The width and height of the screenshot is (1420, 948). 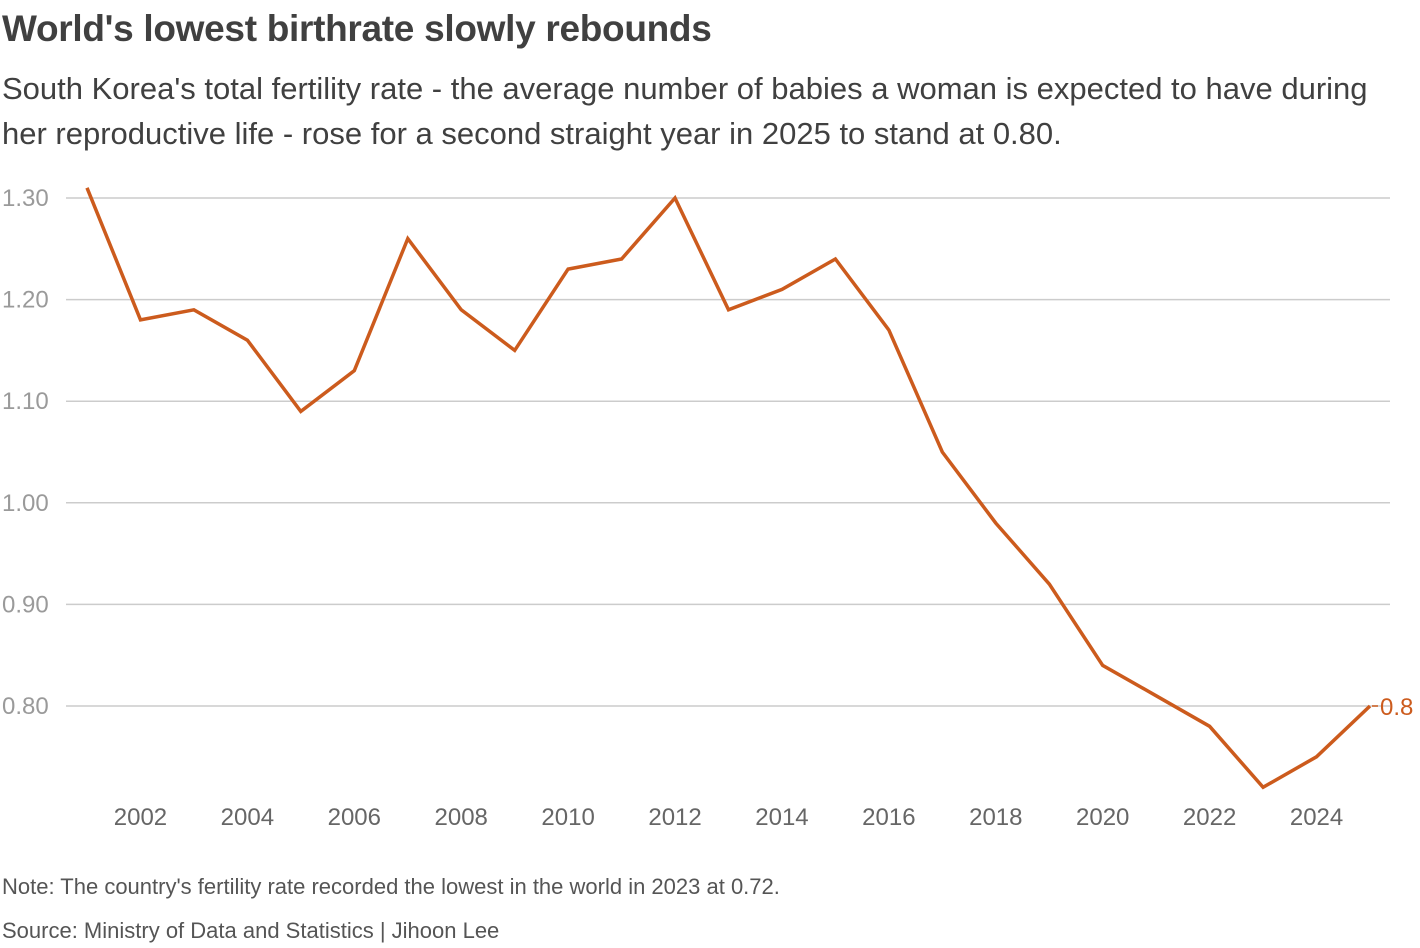 I want to click on x-tick-label: 2010, so click(x=567, y=817).